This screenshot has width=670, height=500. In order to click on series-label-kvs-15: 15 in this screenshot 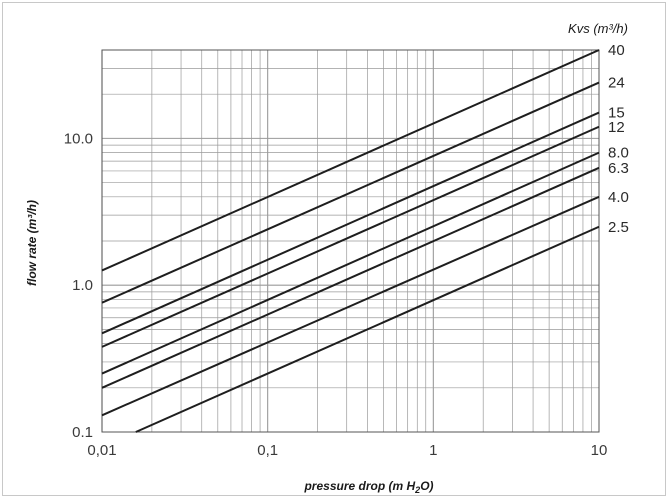, I will do `click(616, 113)`.